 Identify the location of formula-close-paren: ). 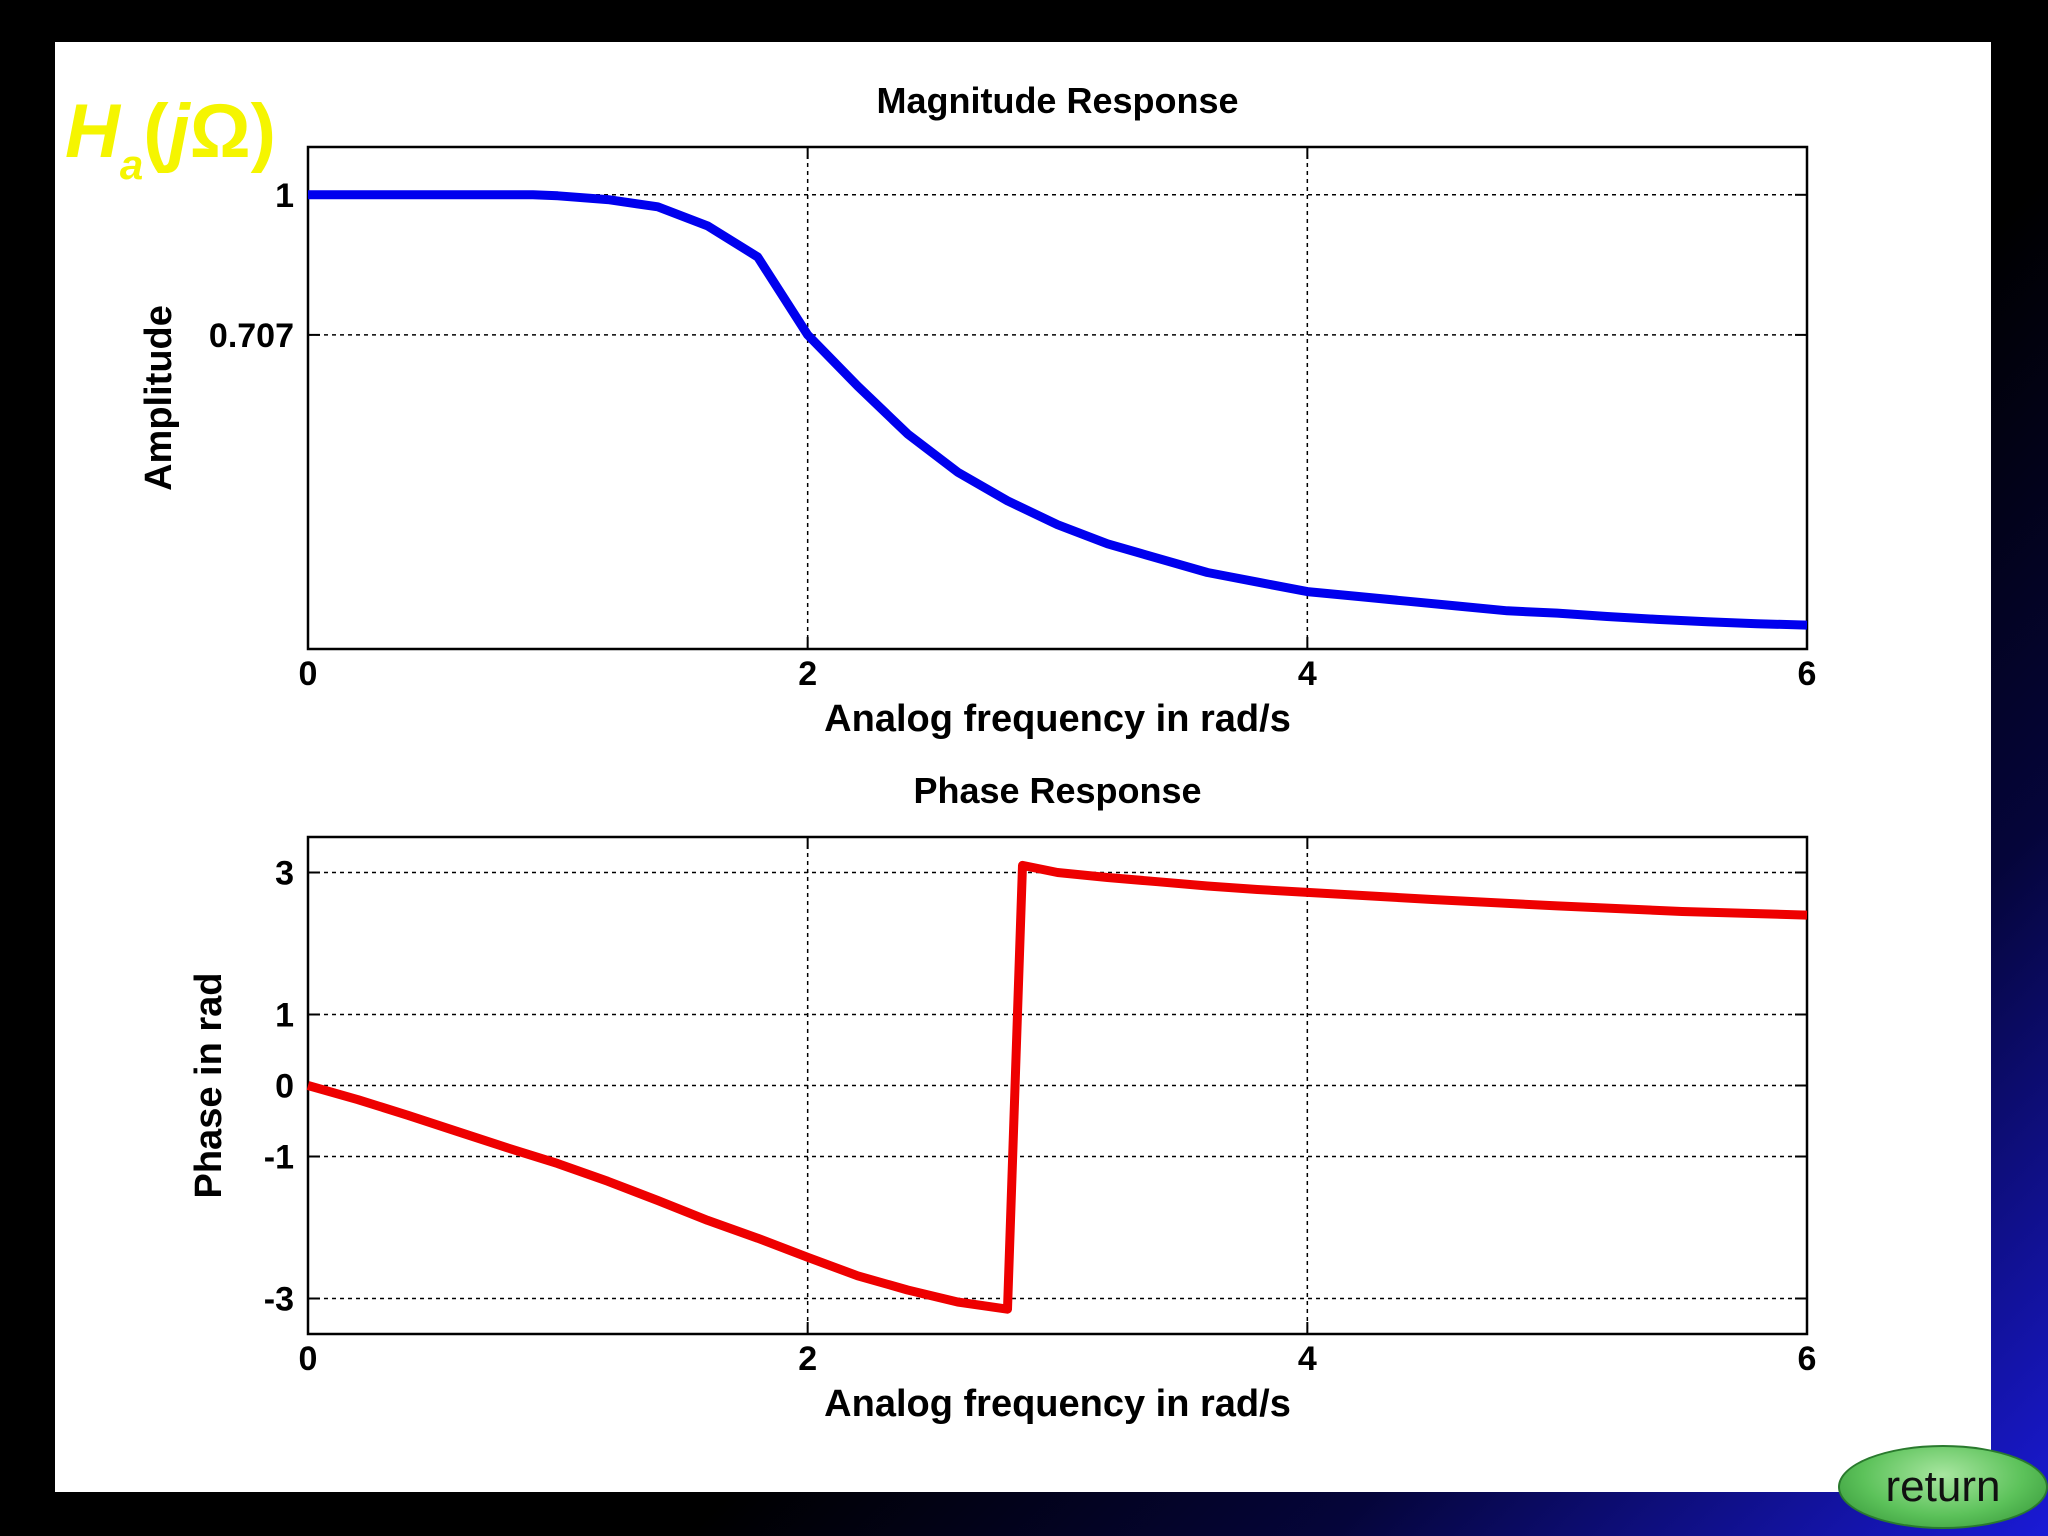
(263, 131).